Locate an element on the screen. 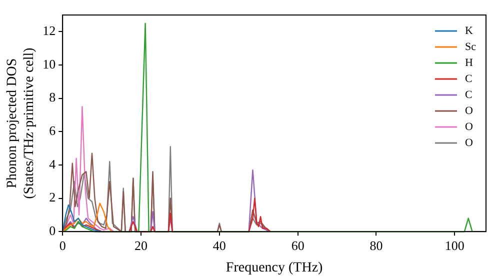 This screenshot has height=280, width=500. x-tick-label: 100 is located at coordinates (454, 245).